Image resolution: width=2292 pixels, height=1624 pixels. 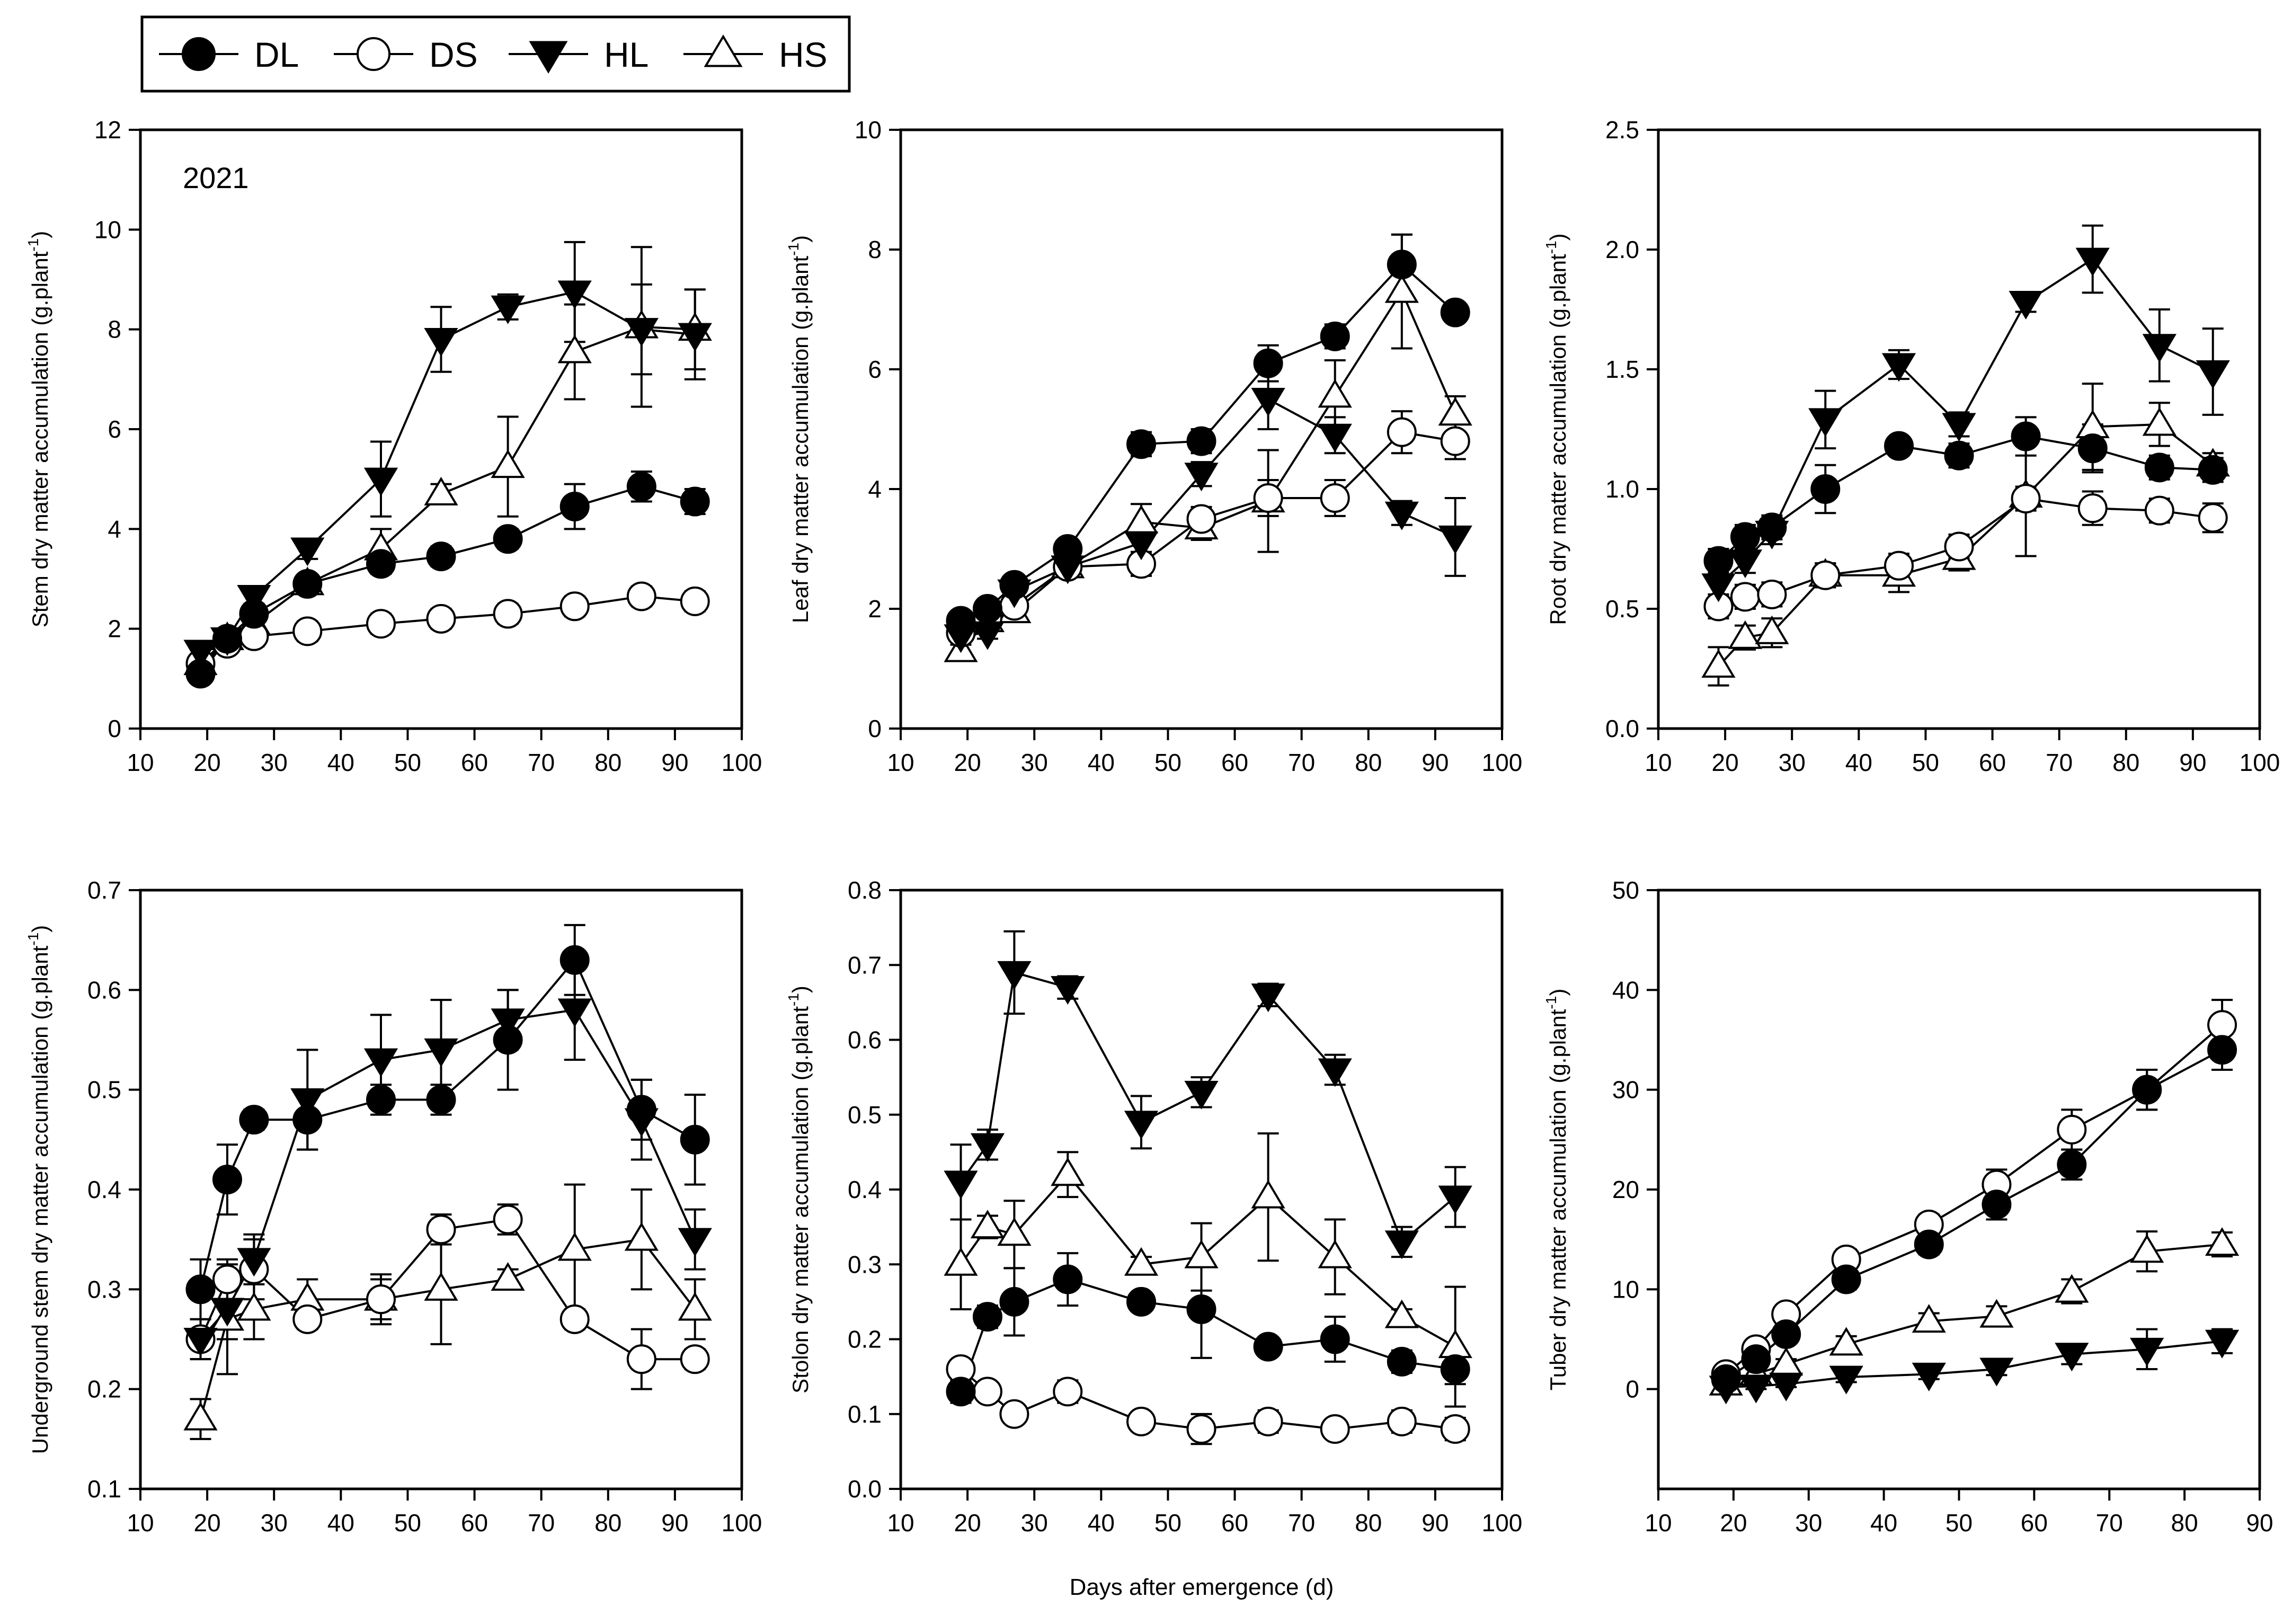 What do you see at coordinates (865, 1040) in the screenshot?
I see `y-tick-label: 0.6` at bounding box center [865, 1040].